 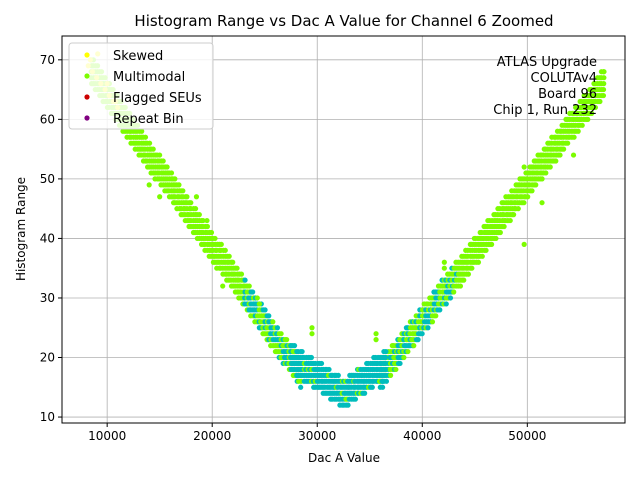 What do you see at coordinates (47, 119) in the screenshot?
I see `y-tick-label: 60` at bounding box center [47, 119].